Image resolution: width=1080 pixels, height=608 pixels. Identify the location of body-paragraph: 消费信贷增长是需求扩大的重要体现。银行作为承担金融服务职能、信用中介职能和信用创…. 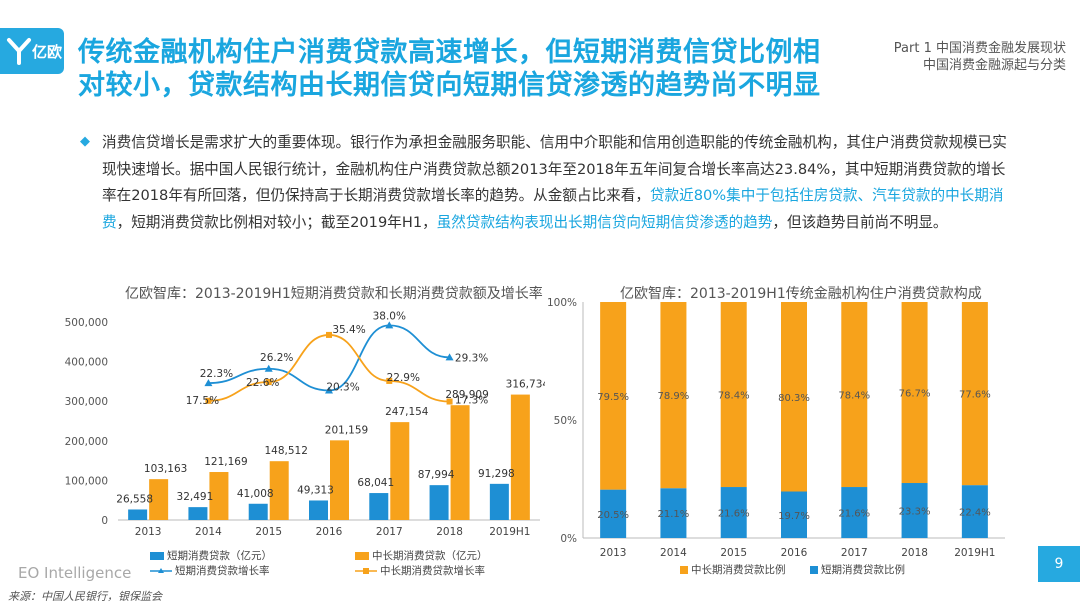
(557, 183).